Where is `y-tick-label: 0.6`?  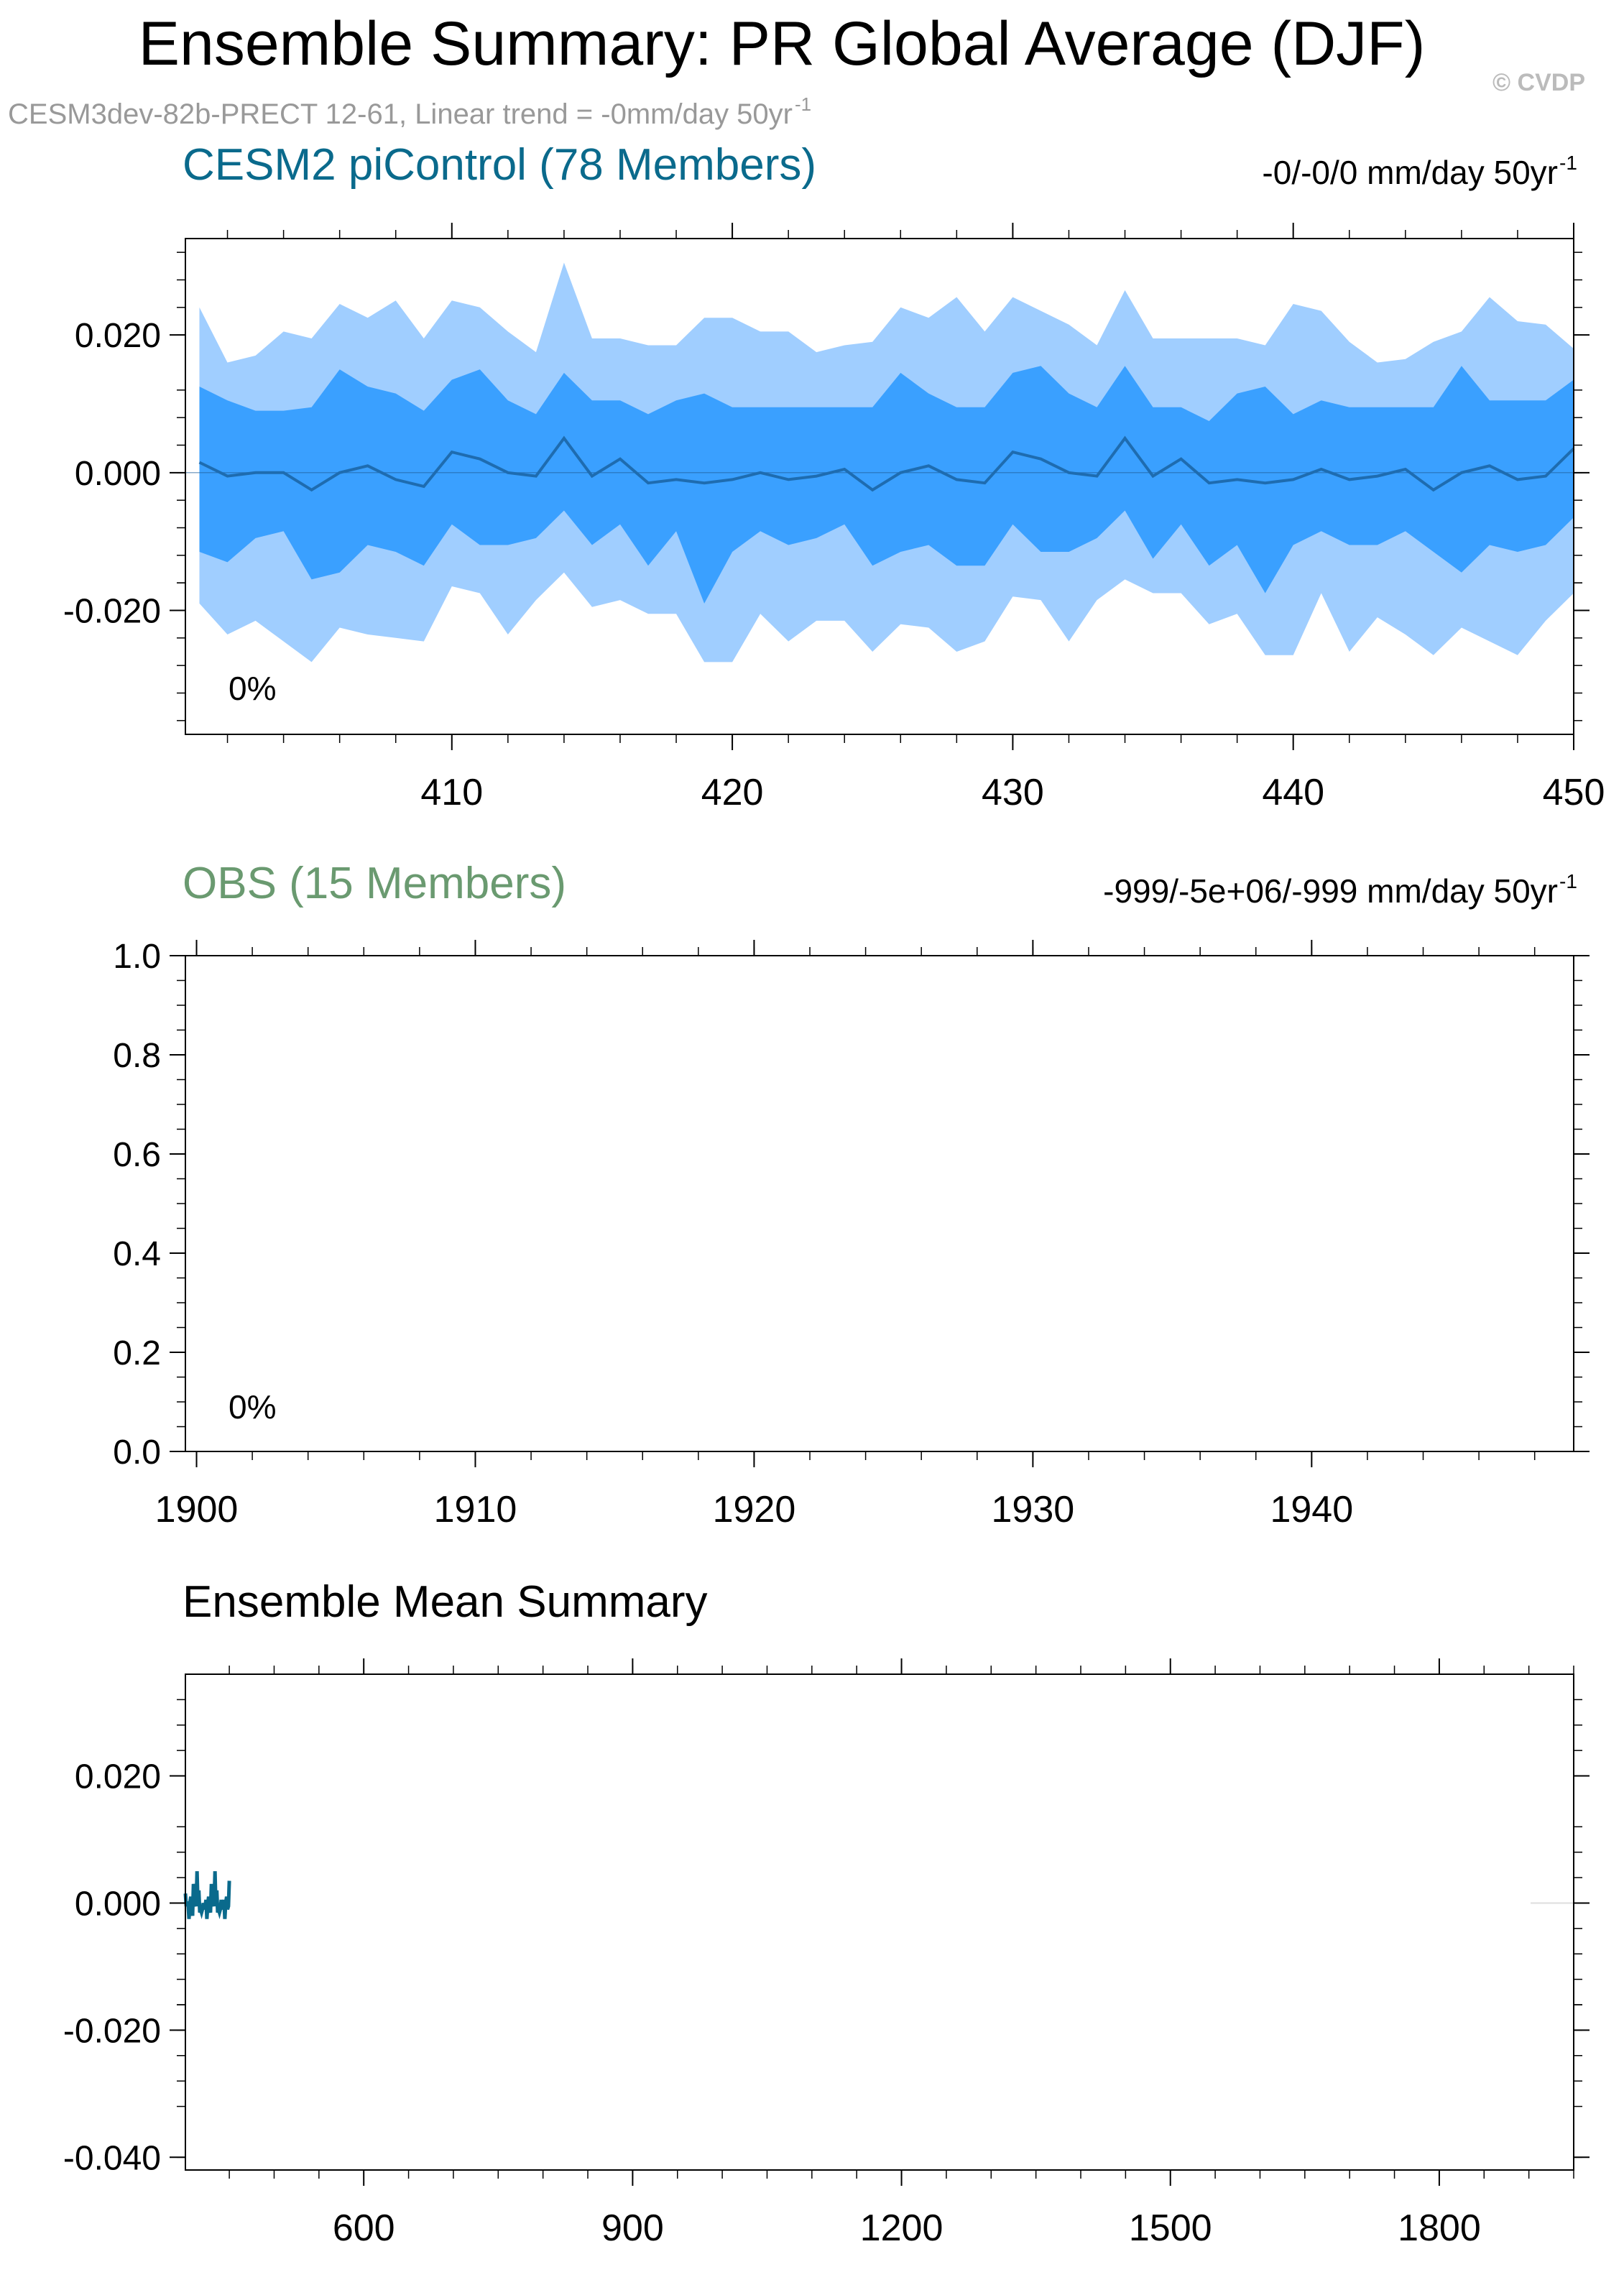
y-tick-label: 0.6 is located at coordinates (137, 1155).